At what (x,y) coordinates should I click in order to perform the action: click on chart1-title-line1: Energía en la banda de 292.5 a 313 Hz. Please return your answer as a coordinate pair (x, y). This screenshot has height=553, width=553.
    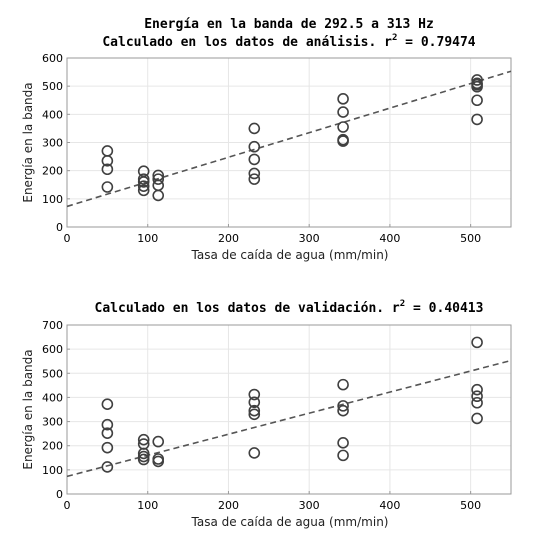
    Looking at the image, I should click on (289, 24).